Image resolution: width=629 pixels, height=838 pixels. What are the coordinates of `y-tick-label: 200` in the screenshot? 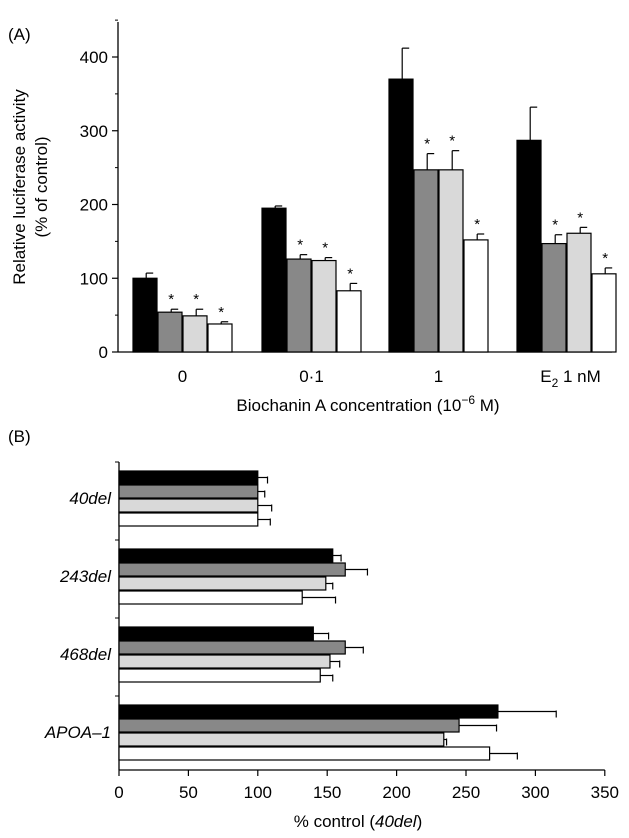 It's located at (94, 205).